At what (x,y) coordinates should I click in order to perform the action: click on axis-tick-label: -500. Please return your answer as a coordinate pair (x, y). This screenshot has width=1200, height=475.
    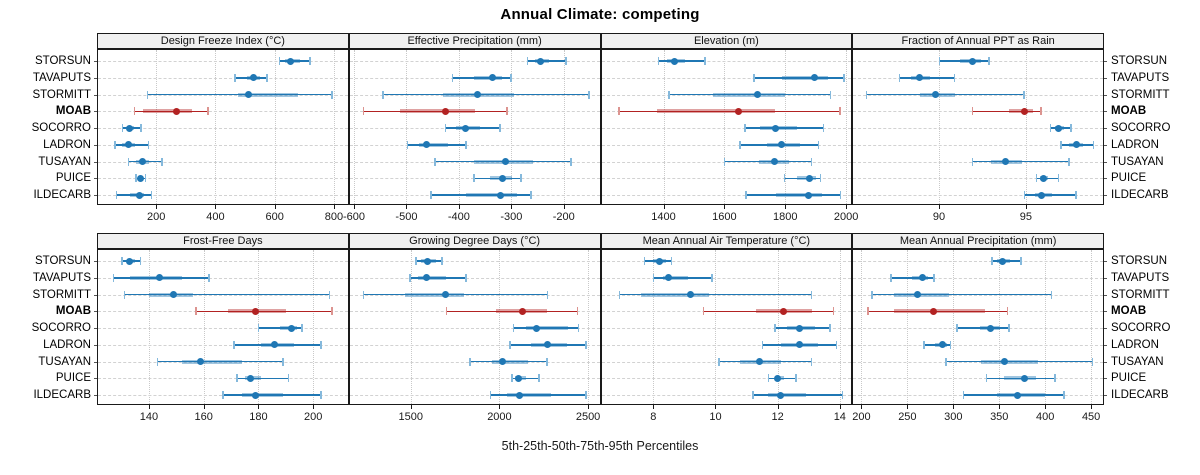
    Looking at the image, I should click on (406, 217).